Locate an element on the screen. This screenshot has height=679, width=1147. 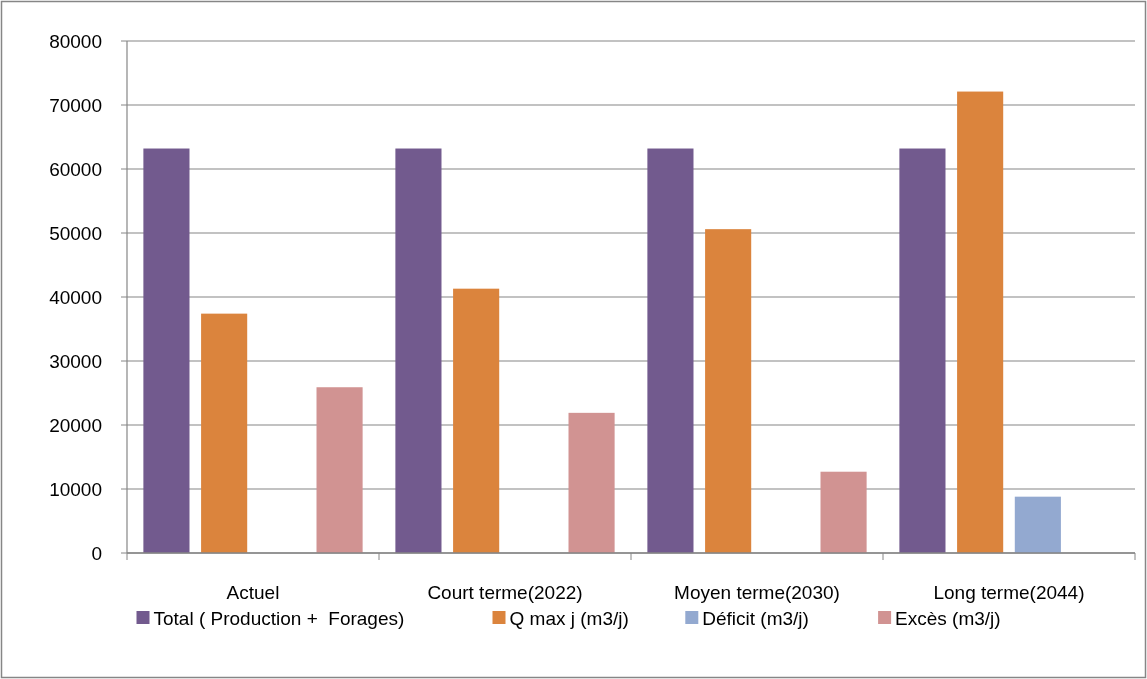
x-tick-label: Court terme(2022) is located at coordinates (505, 592).